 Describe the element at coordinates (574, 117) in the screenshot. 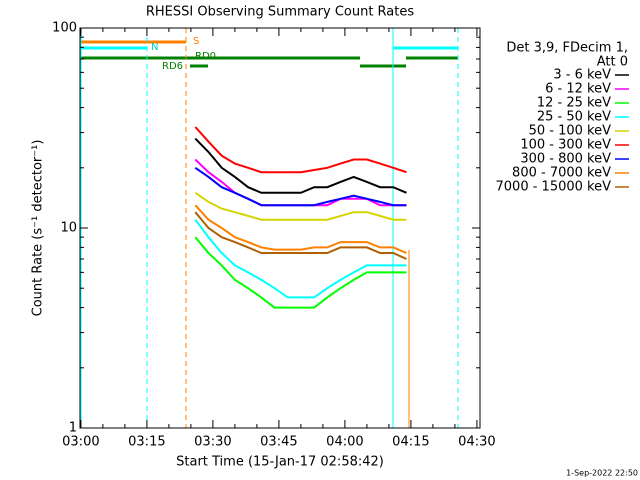

I see `legend-label: 25 - 50 keV` at that location.